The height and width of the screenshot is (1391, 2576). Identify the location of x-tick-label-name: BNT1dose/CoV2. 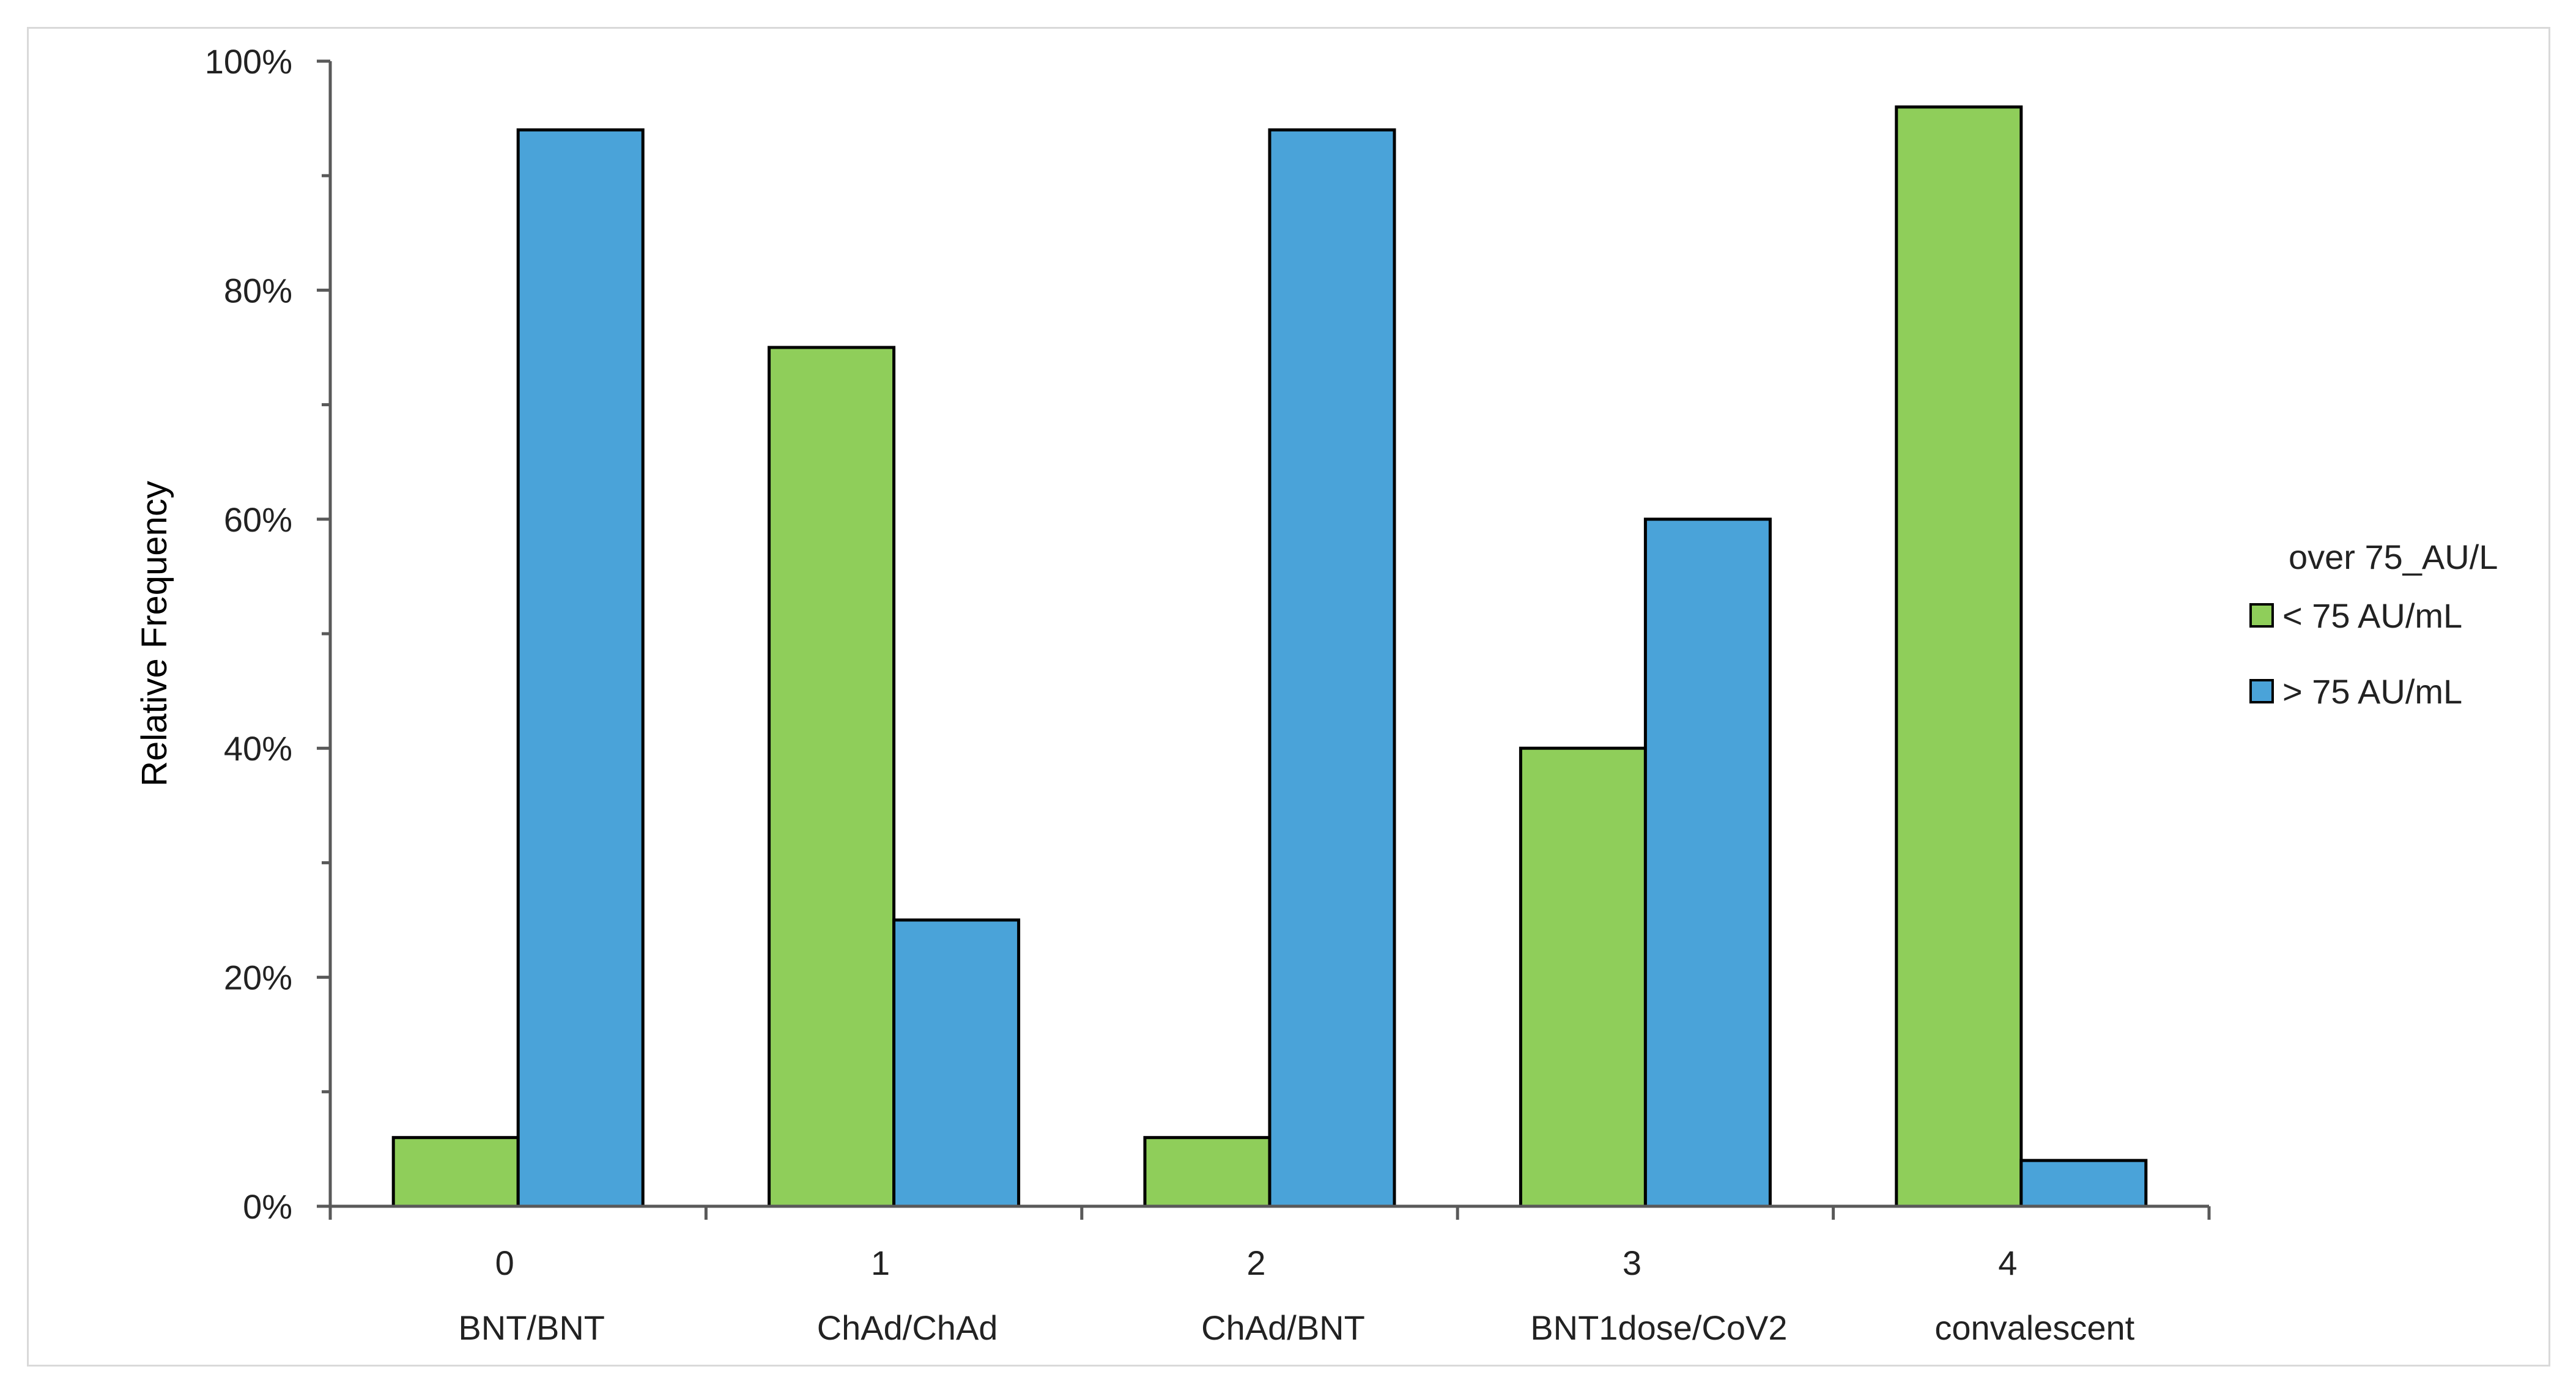
(1658, 1327).